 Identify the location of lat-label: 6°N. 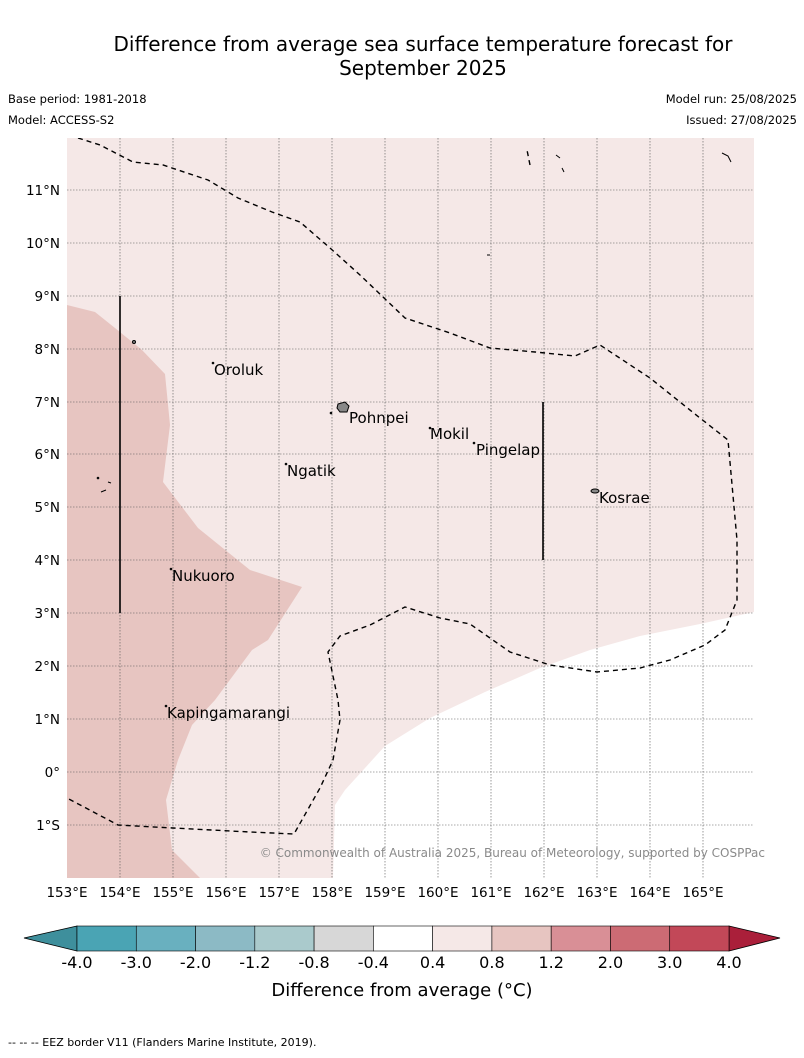
(47, 455).